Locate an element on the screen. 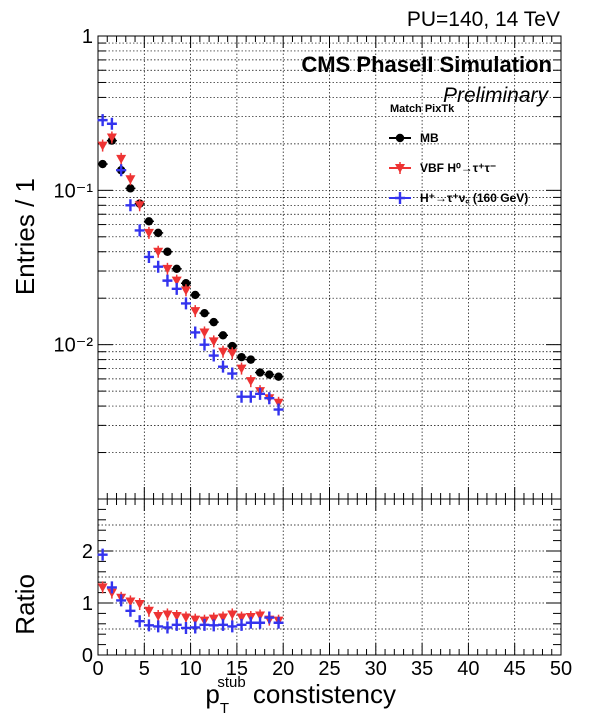 The width and height of the screenshot is (596, 722). legend-marker-vbf is located at coordinates (400, 168).